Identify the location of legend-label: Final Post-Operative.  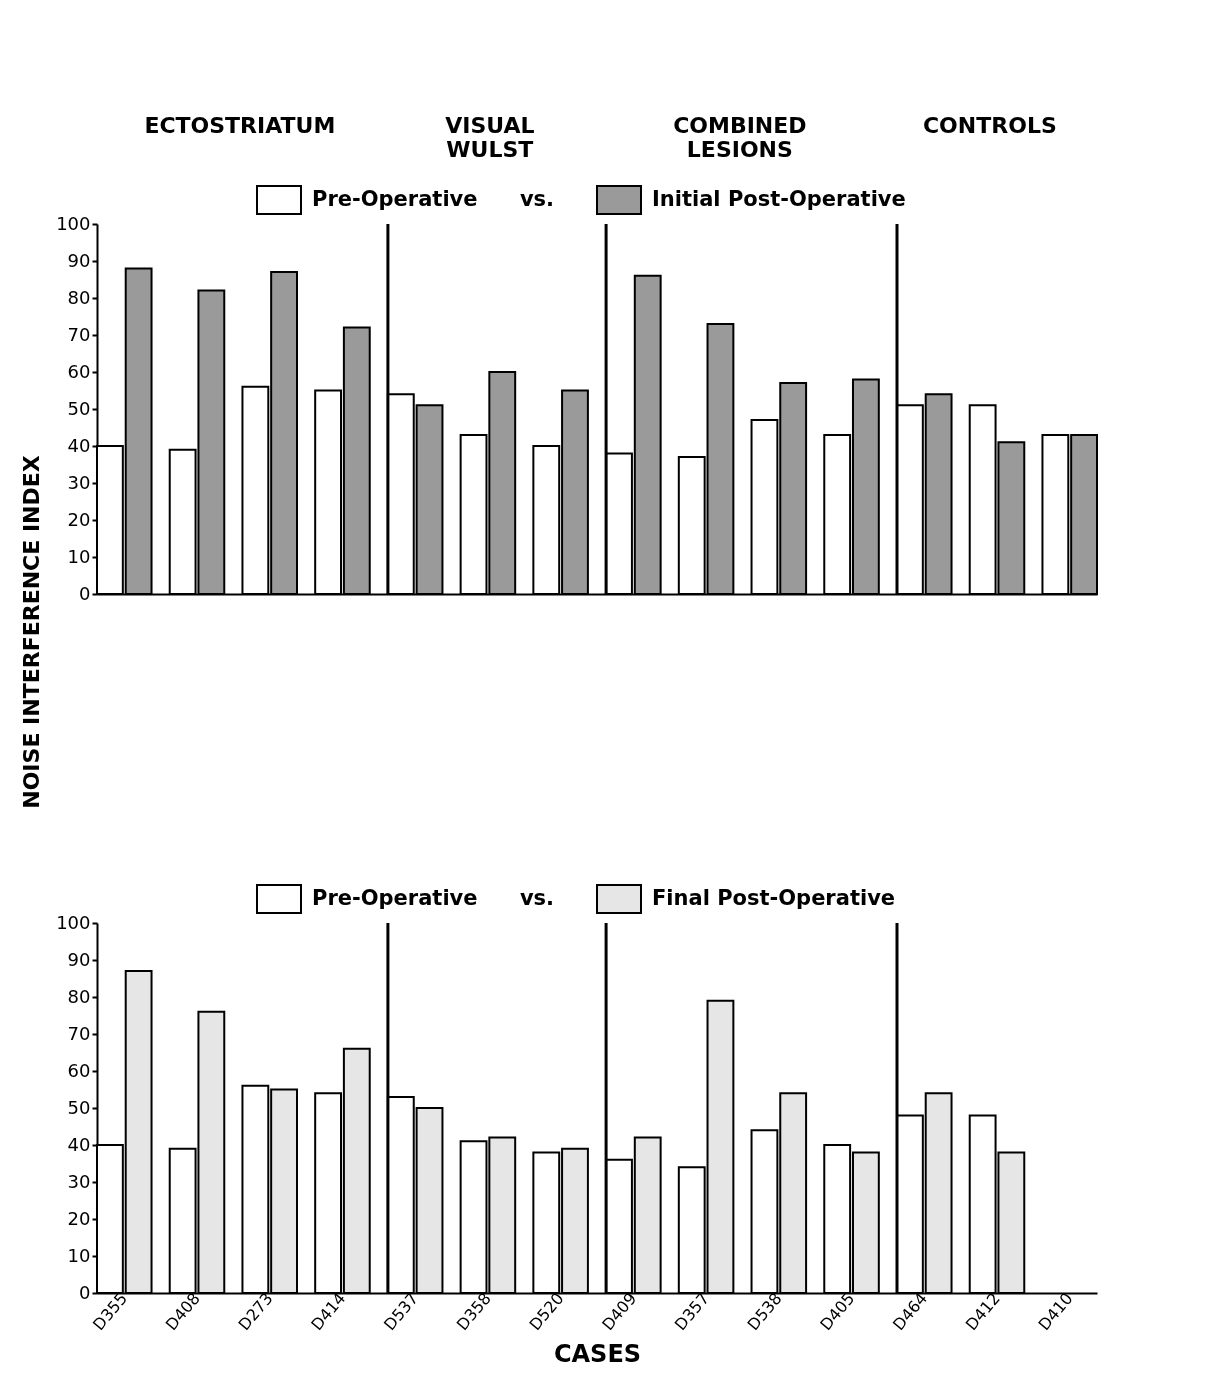
(774, 898).